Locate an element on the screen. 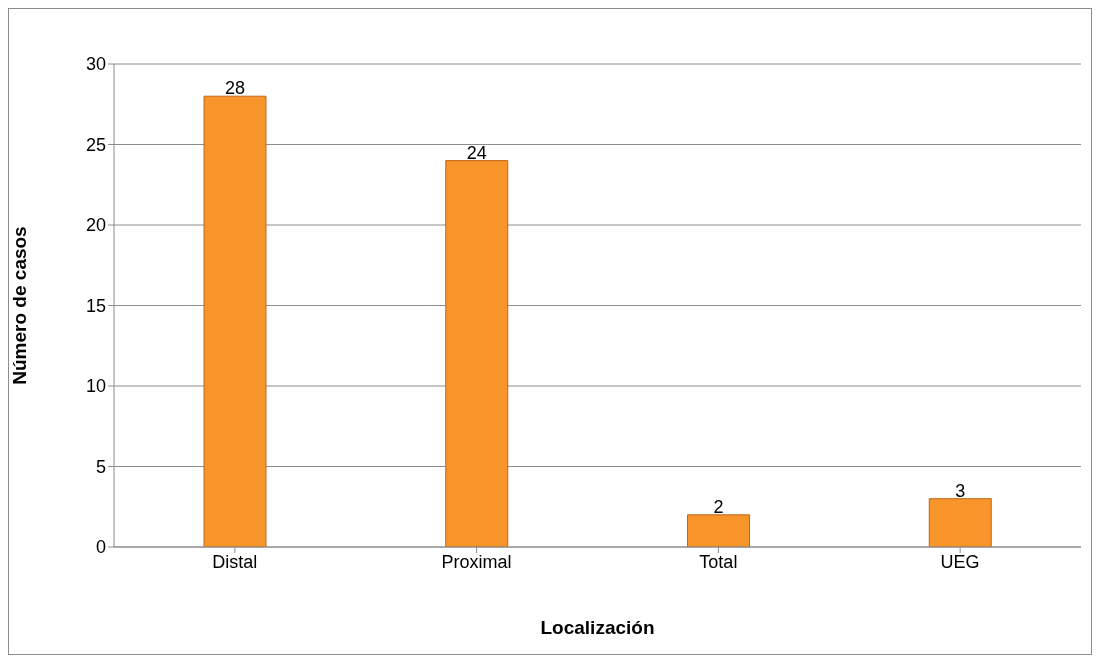  y-tick-label: 25 is located at coordinates (95, 144).